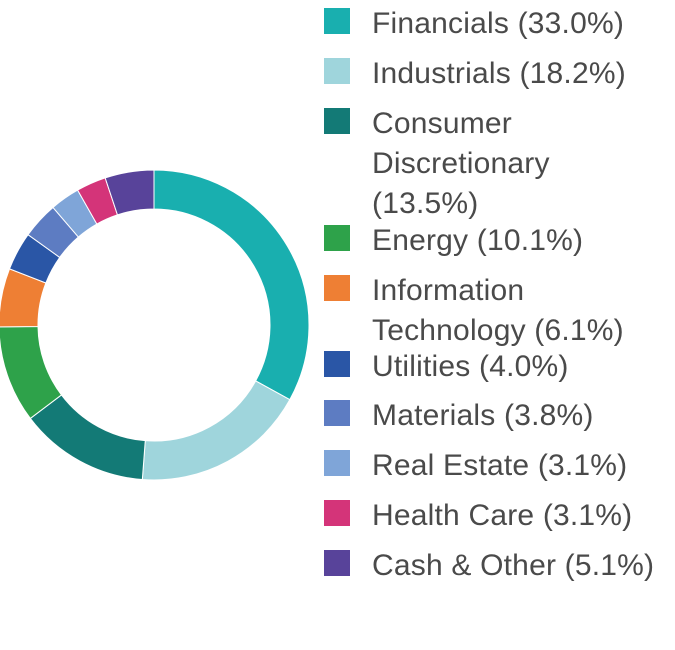 The image size is (675, 650). Describe the element at coordinates (337, 563) in the screenshot. I see `legend-swatch-cash-other` at that location.